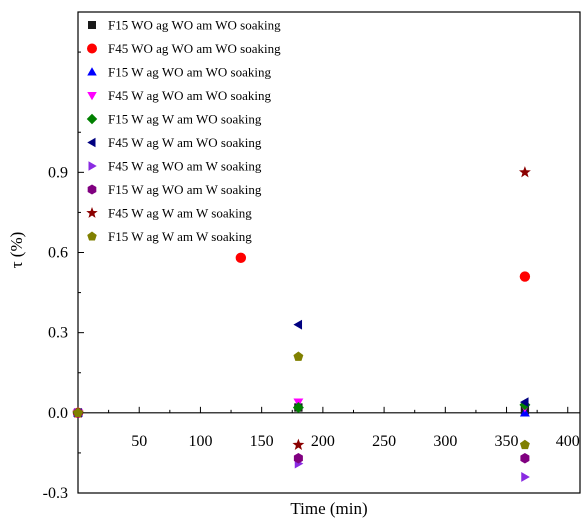  Describe the element at coordinates (262, 441) in the screenshot. I see `x-tick-label: 150` at that location.